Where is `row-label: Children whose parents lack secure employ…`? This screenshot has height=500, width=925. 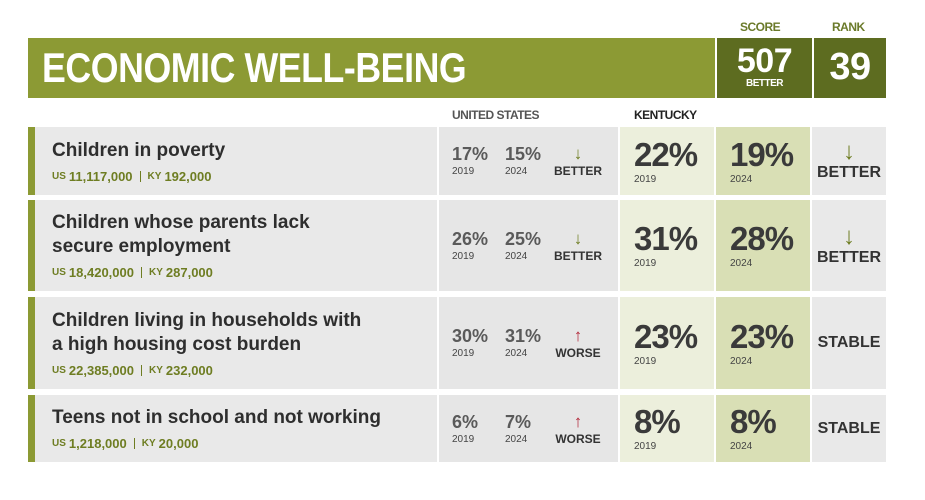
row-label: Children whose parents lack secure employ… is located at coordinates (242, 245).